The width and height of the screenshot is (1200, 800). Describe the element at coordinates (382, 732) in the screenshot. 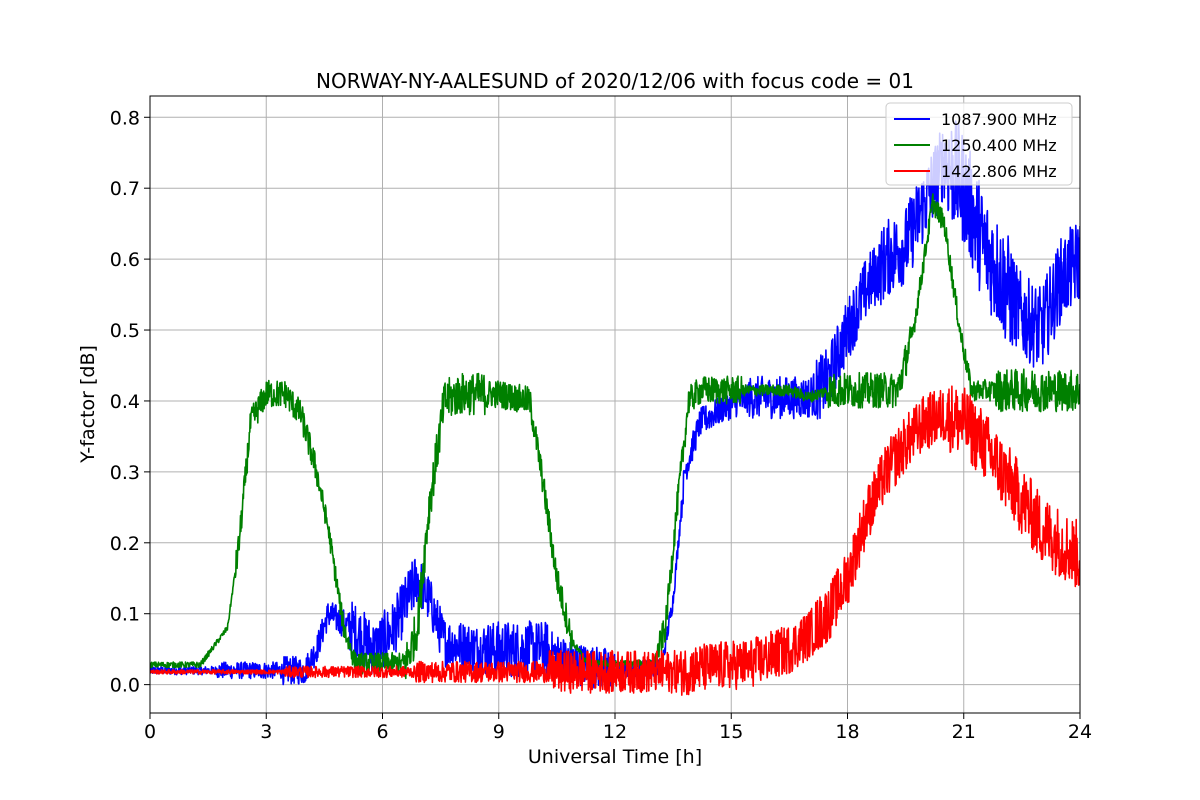

I see `x-tick-label: 6` at that location.